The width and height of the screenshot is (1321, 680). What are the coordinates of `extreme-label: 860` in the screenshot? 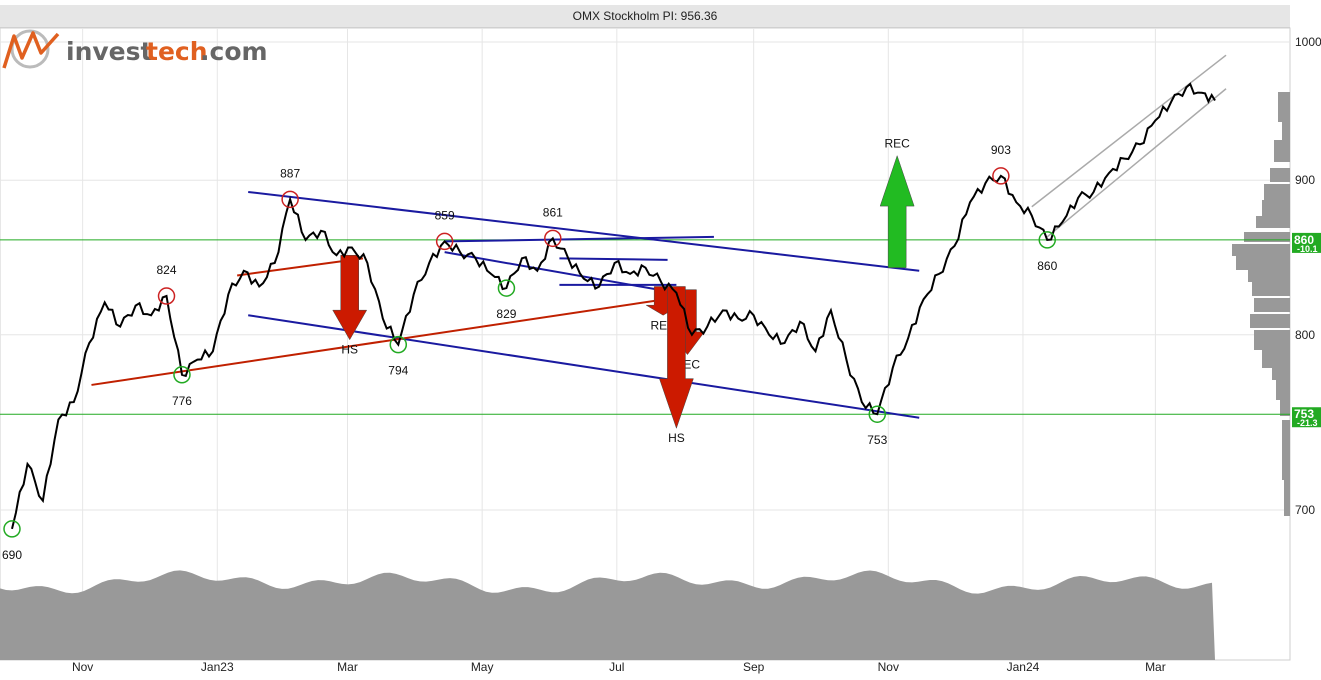 It's located at (1047, 266).